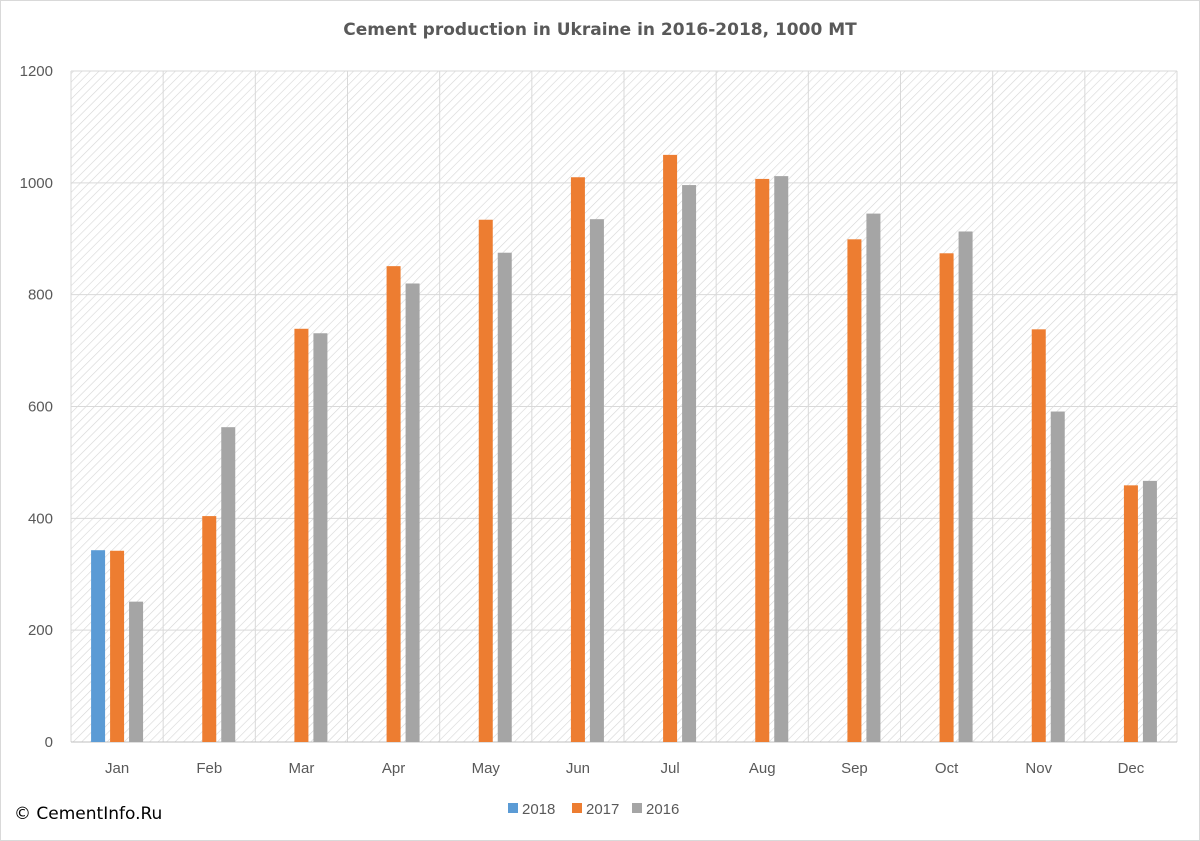 This screenshot has height=841, width=1200. What do you see at coordinates (117, 646) in the screenshot?
I see `bar-2017-jan` at bounding box center [117, 646].